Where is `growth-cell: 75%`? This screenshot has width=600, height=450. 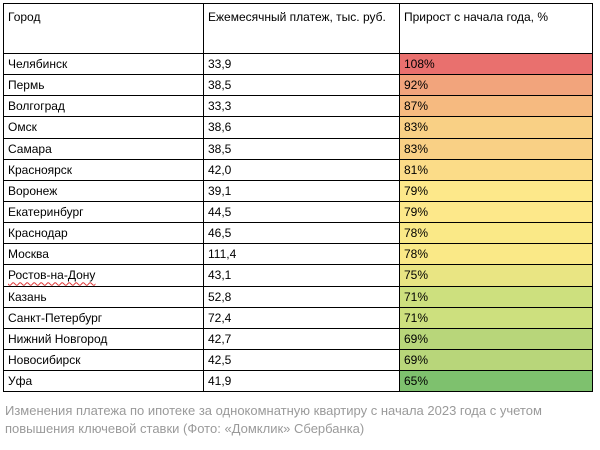 growth-cell: 75% is located at coordinates (496, 275).